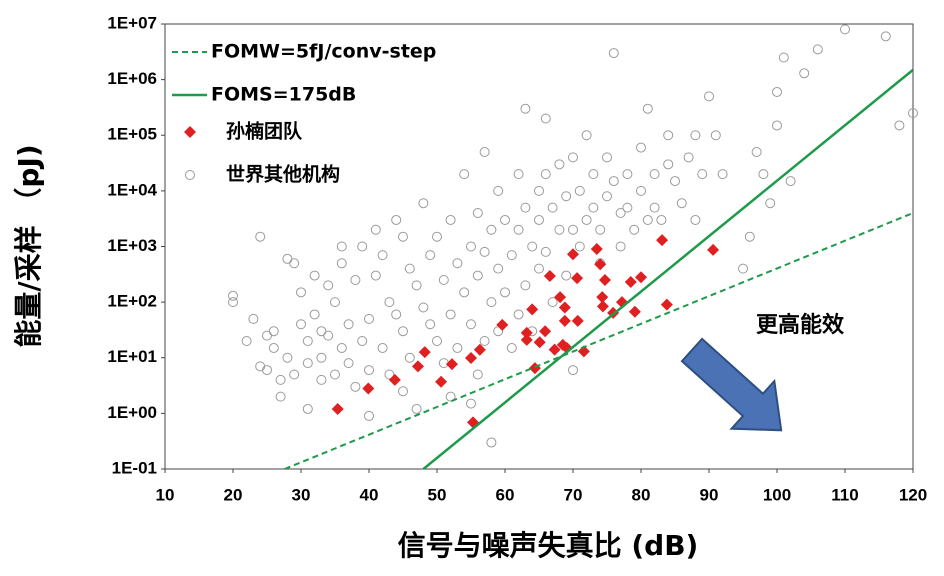 This screenshot has height=576, width=944. Describe the element at coordinates (132, 134) in the screenshot. I see `y-tick-label: 1E+05` at that location.